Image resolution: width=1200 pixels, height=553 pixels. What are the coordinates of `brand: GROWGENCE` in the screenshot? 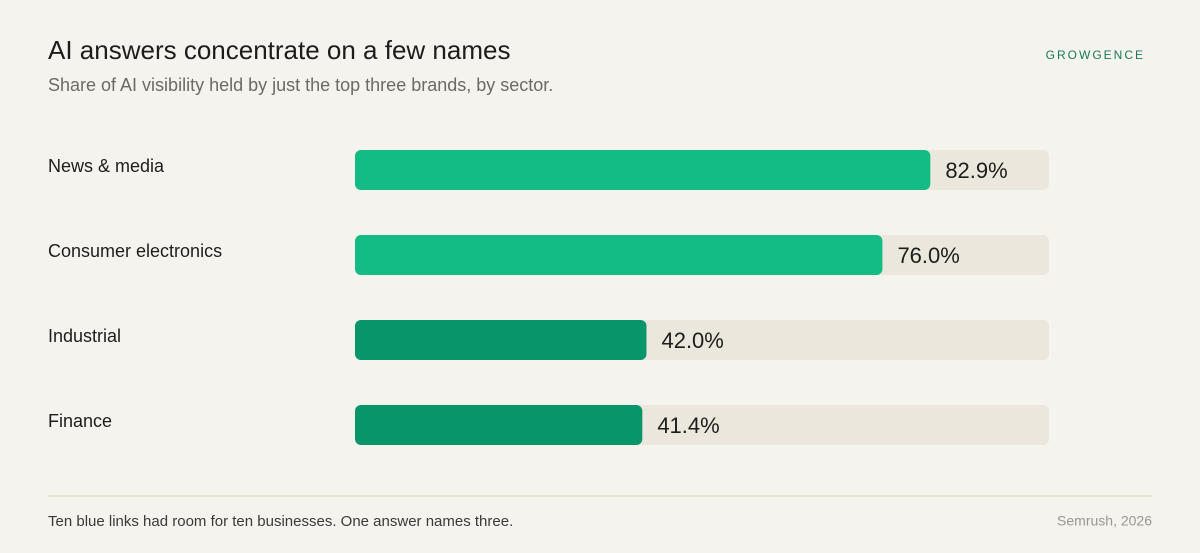 It's located at (1095, 55).